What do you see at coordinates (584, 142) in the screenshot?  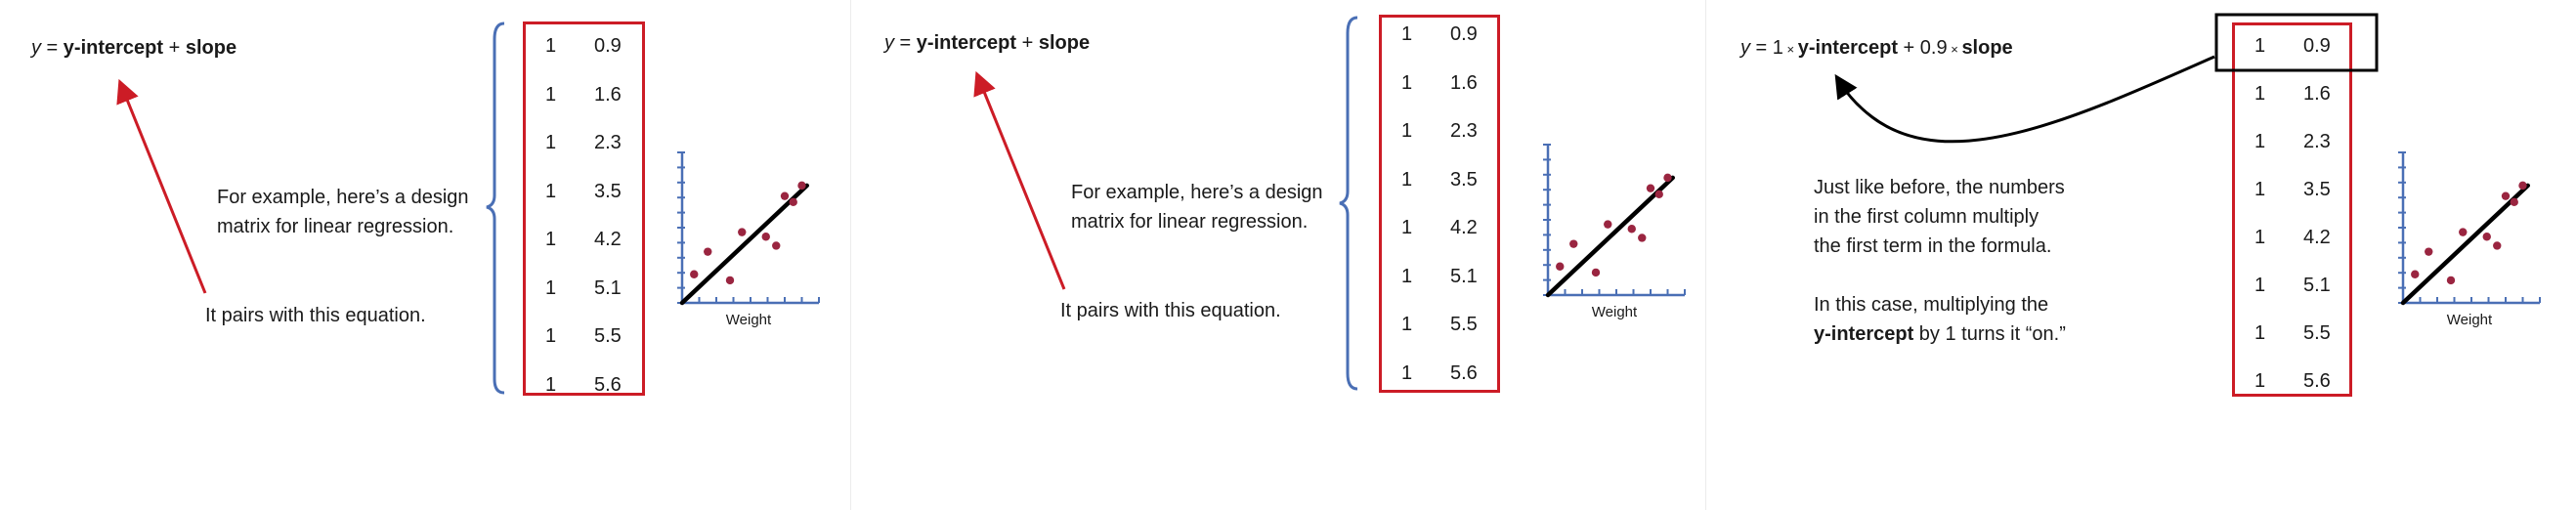 I see `matrix-row: 1 2.3` at bounding box center [584, 142].